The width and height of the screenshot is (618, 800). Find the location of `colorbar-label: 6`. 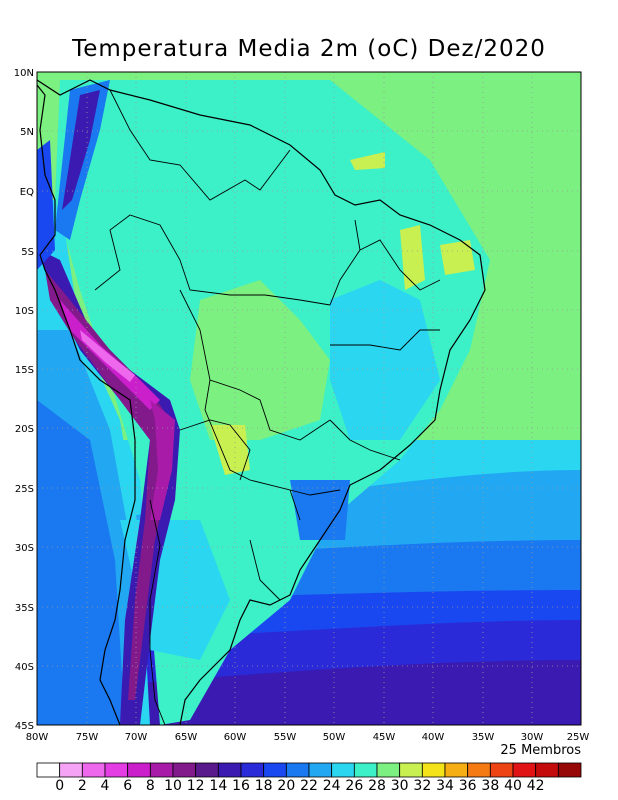

colorbar-label: 6 is located at coordinates (128, 786).